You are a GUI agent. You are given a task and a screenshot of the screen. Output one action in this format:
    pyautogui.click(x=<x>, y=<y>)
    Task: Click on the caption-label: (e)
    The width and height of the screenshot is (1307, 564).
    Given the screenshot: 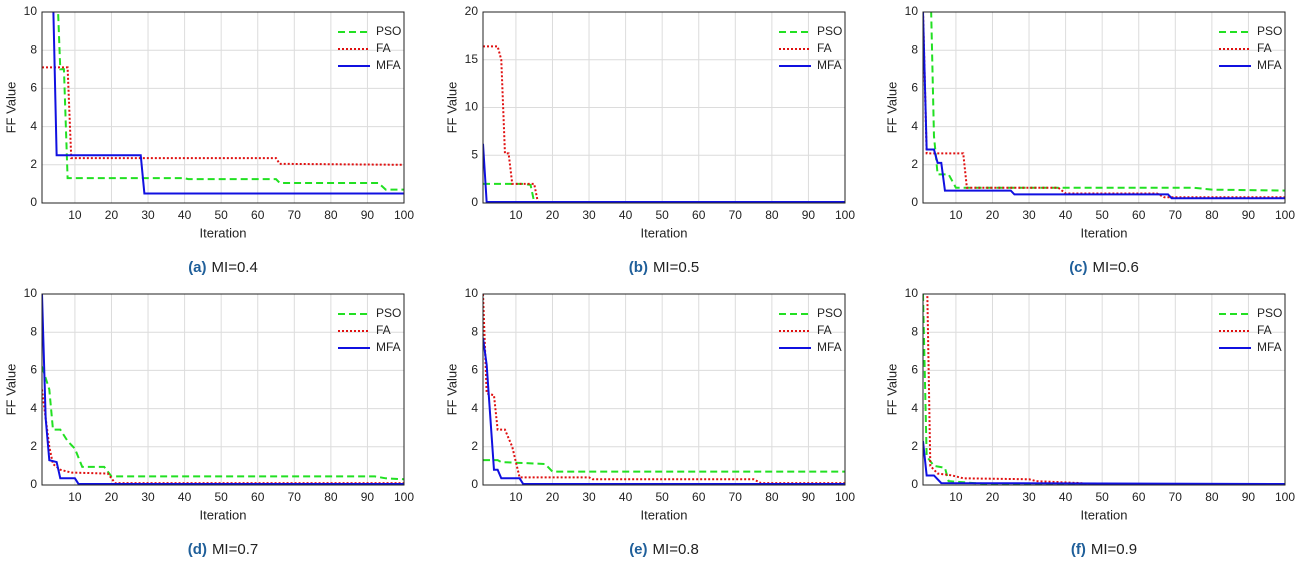 What is the action you would take?
    pyautogui.click(x=638, y=549)
    